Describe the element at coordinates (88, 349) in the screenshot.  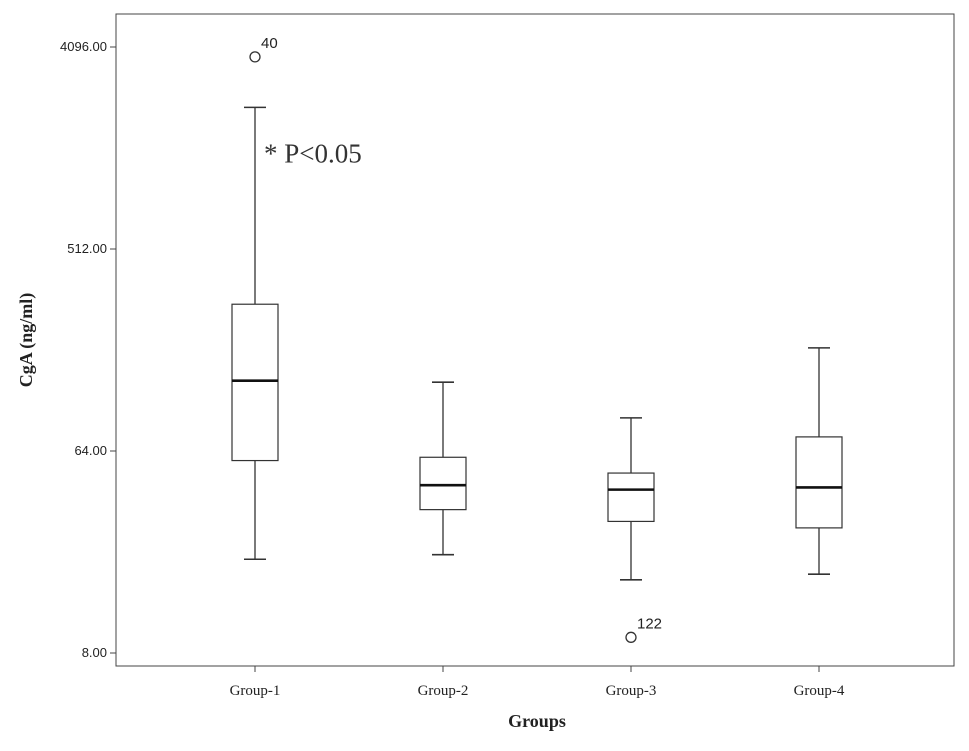
I see `y-axis: 8.00 64.00 512.00 4096.00` at that location.